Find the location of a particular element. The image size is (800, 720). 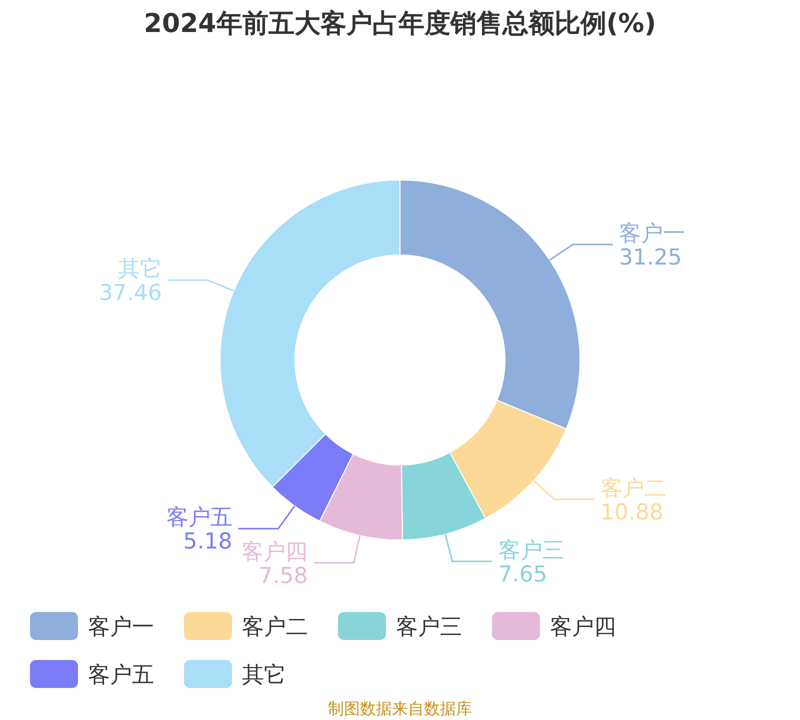

text: 制图数据来自数据库 is located at coordinates (400, 708).